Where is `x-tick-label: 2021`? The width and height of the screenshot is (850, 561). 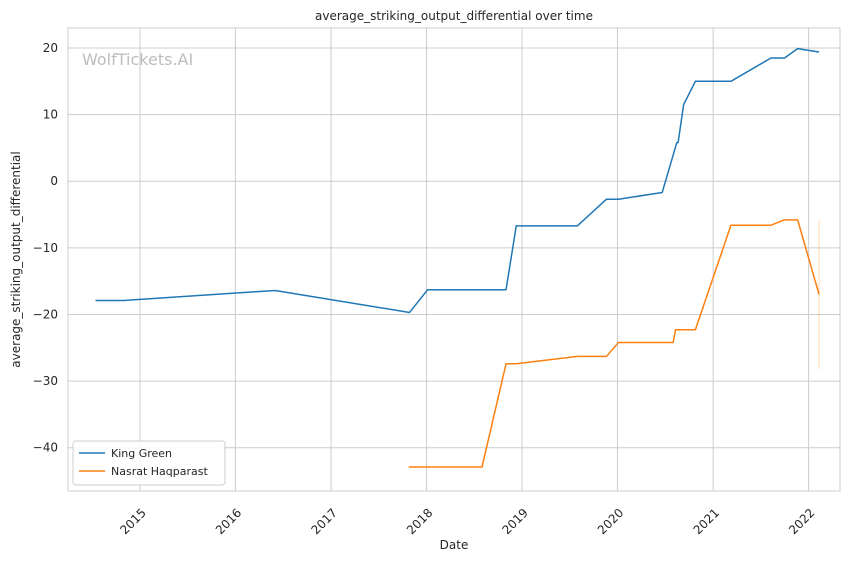
x-tick-label: 2021 is located at coordinates (706, 521).